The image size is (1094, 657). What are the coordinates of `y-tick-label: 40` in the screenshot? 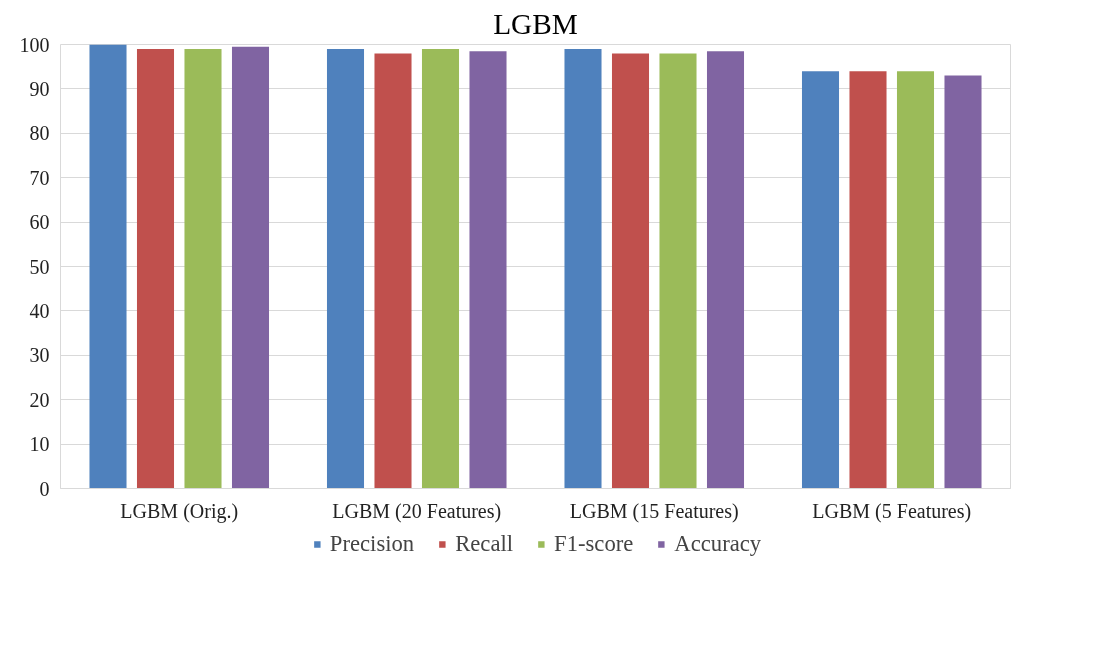 It's located at (39, 310).